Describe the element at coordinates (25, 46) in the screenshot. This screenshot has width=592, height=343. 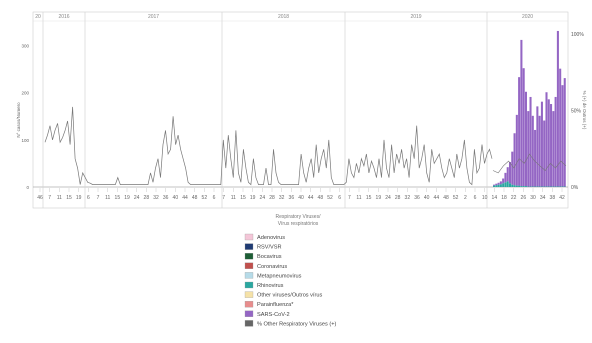
I see `left-tick-label: 300` at that location.